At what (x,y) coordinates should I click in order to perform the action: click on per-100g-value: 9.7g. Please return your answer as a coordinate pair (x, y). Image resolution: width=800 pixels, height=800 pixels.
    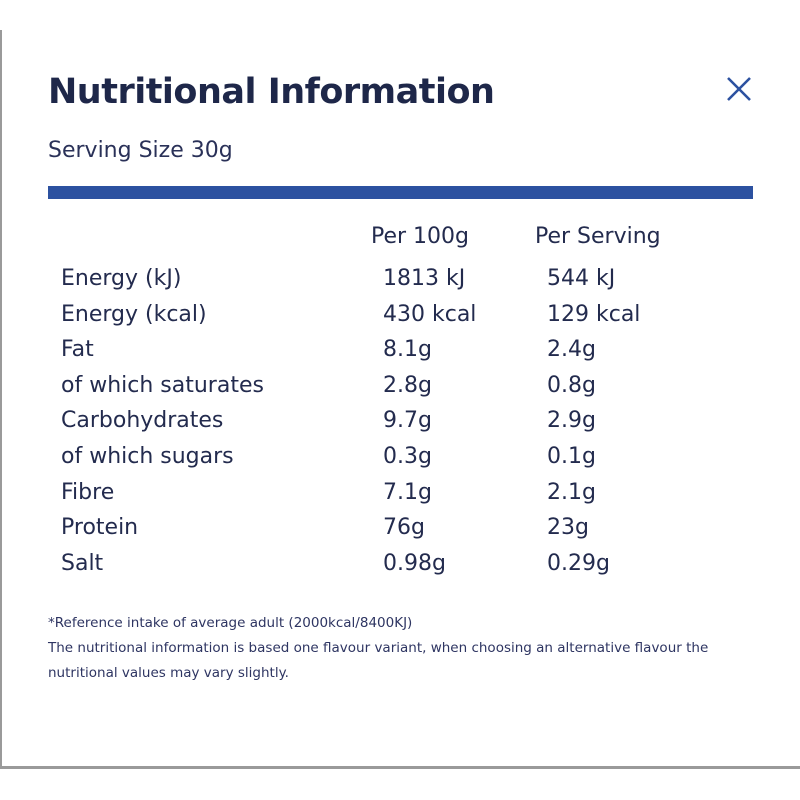
    Looking at the image, I should click on (407, 421).